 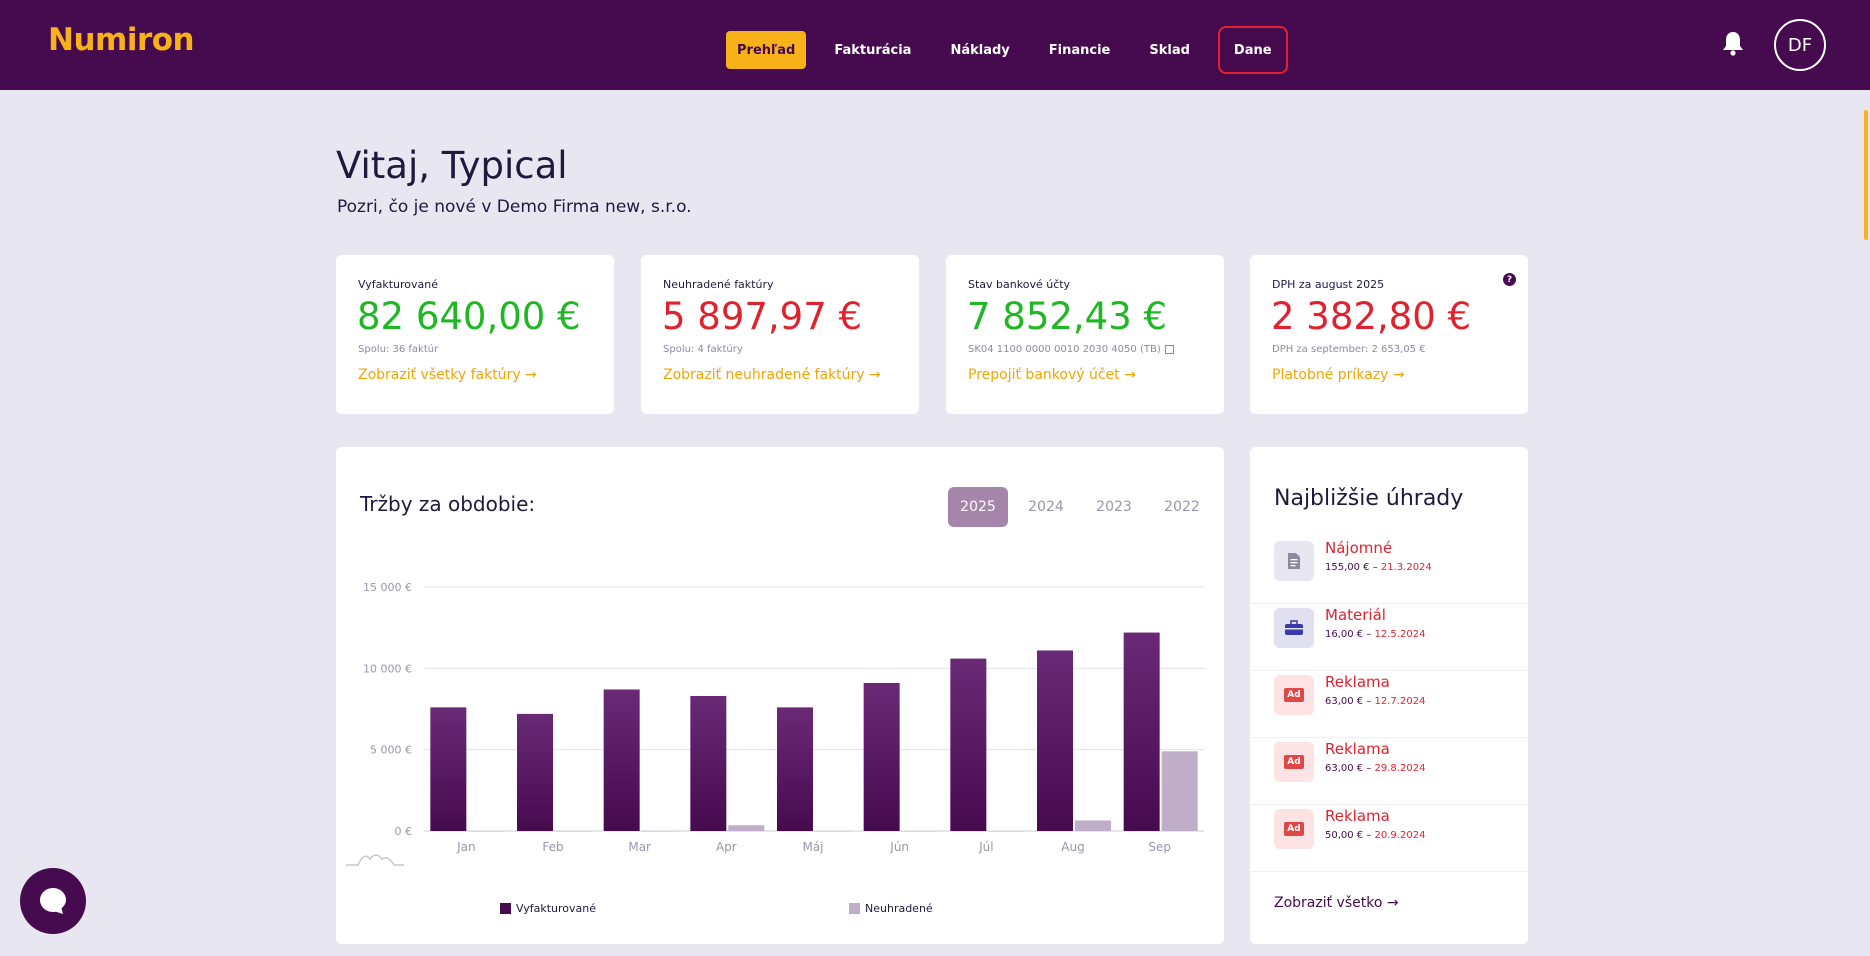 I want to click on legend-swatch, so click(x=854, y=908).